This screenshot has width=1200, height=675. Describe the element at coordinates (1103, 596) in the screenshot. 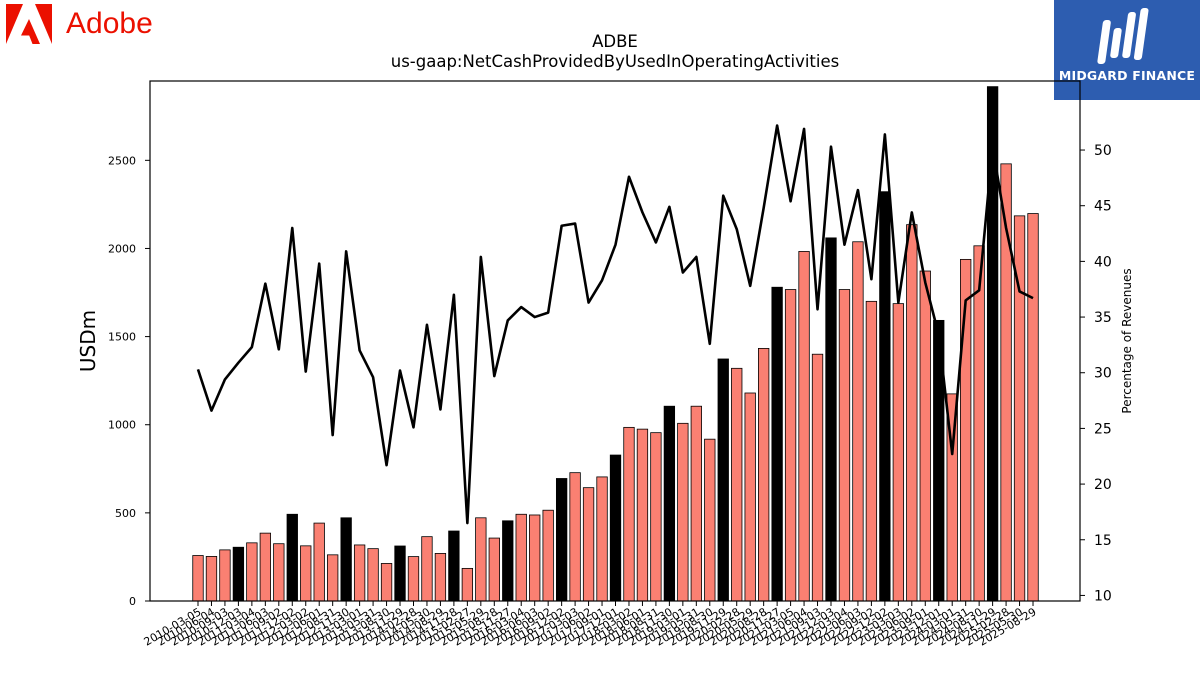

I see `y2-tick-label: 10` at that location.